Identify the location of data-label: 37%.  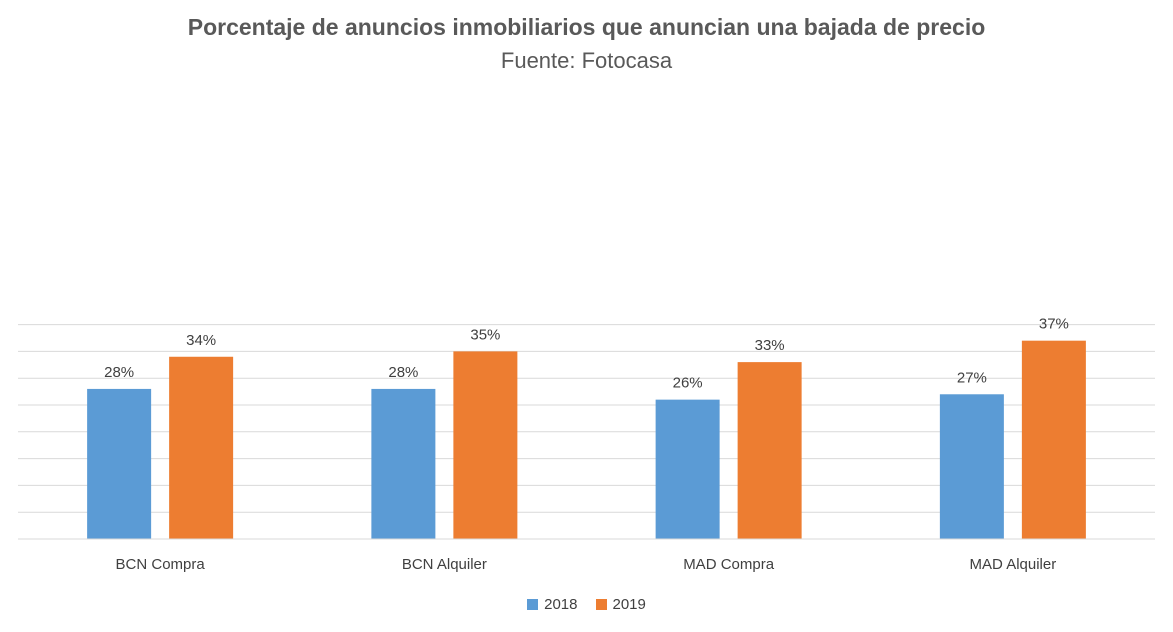
(1054, 324).